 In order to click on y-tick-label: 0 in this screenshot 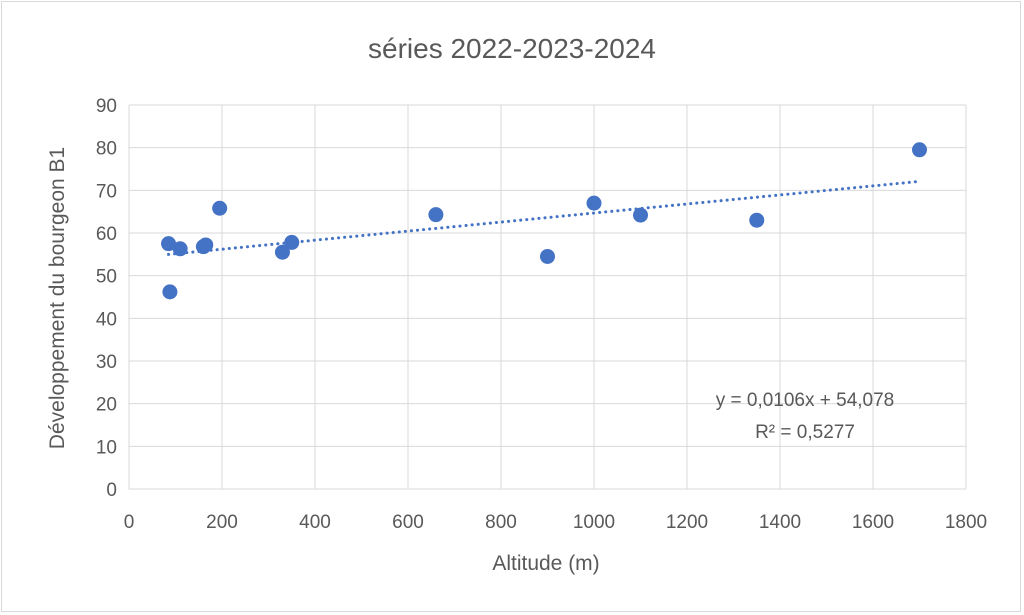, I will do `click(111, 490)`.